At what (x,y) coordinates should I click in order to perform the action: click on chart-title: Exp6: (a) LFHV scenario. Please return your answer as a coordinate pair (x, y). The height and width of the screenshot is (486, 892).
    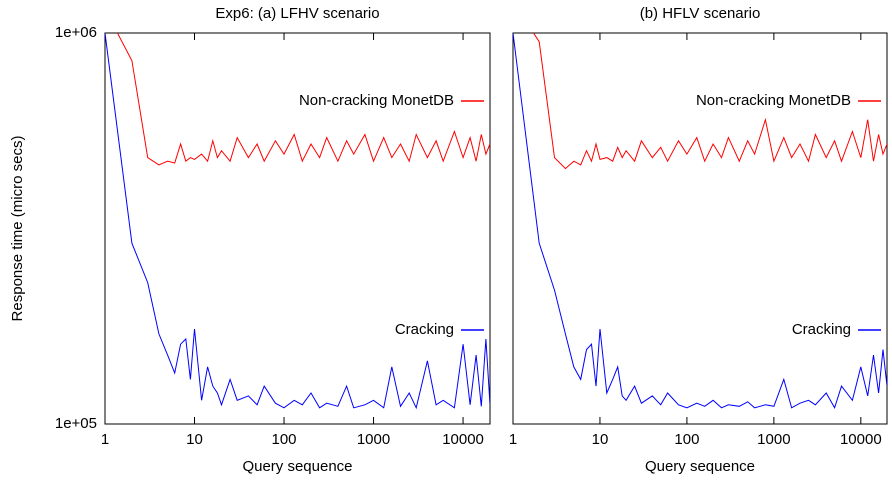
    Looking at the image, I should click on (297, 13).